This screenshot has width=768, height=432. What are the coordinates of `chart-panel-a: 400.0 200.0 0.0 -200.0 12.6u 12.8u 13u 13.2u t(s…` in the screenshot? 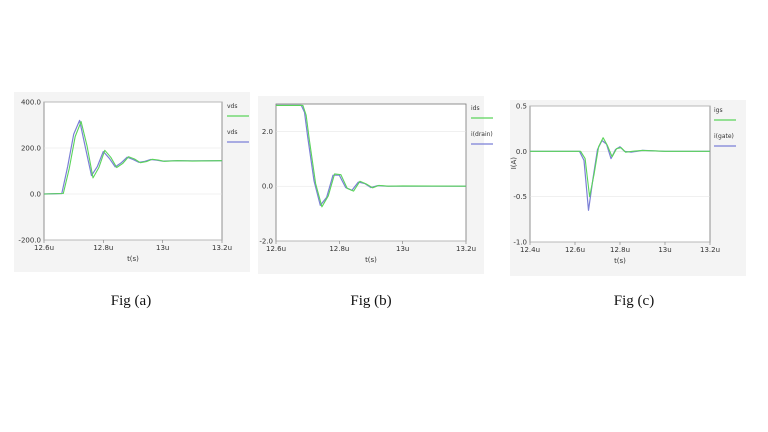 It's located at (132, 182).